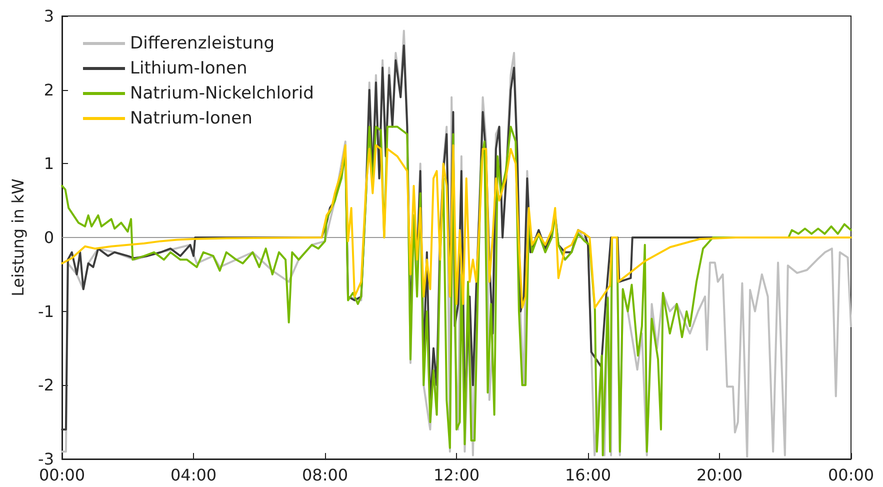 This screenshot has width=883, height=487. I want to click on y-axis-title: Leistung in kW, so click(18, 237).